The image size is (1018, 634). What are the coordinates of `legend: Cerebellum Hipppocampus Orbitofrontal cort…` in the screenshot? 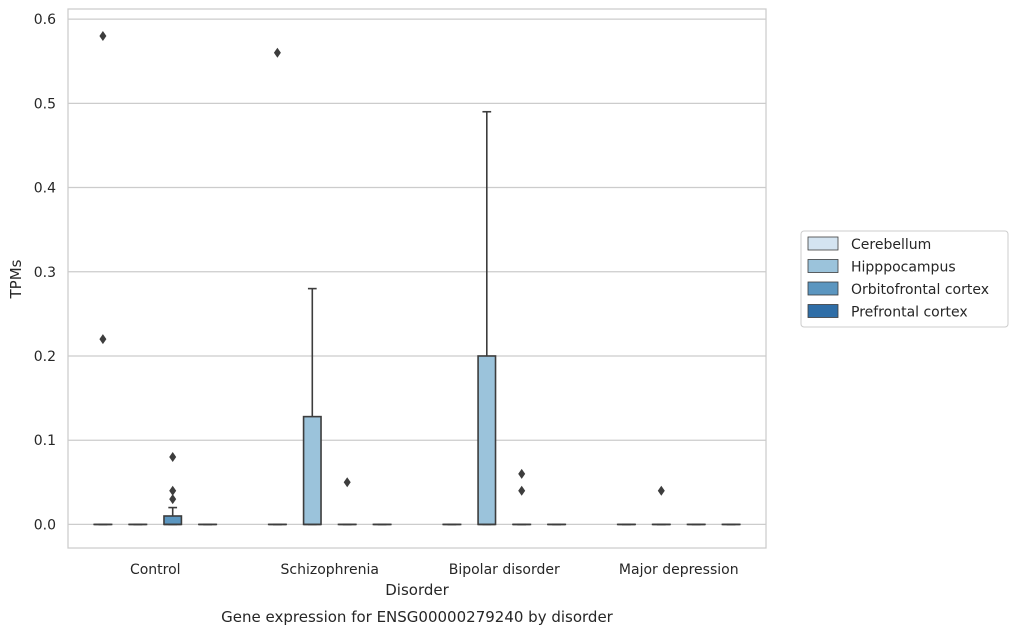 It's located at (904, 279).